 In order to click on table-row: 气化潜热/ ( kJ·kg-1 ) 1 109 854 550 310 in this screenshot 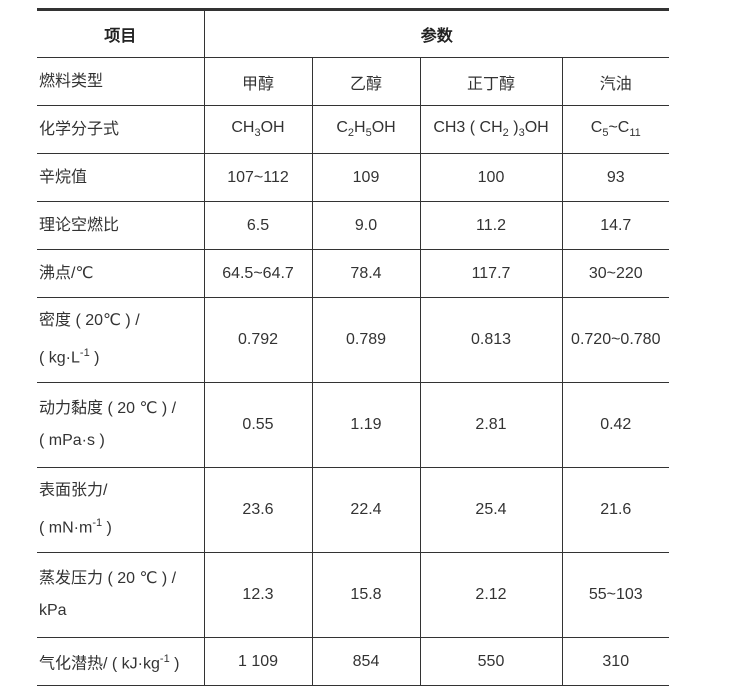, I will do `click(353, 661)`.